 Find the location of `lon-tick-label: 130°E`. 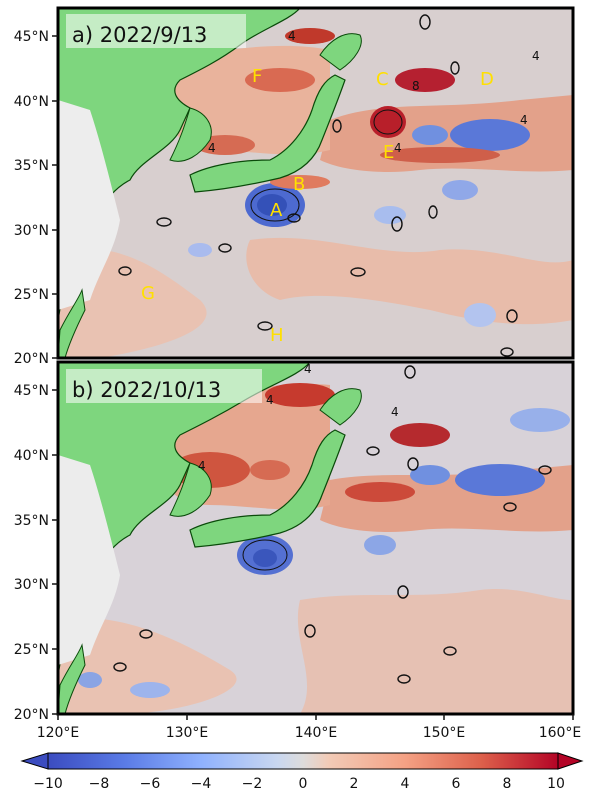

lon-tick-label: 130°E is located at coordinates (187, 733).